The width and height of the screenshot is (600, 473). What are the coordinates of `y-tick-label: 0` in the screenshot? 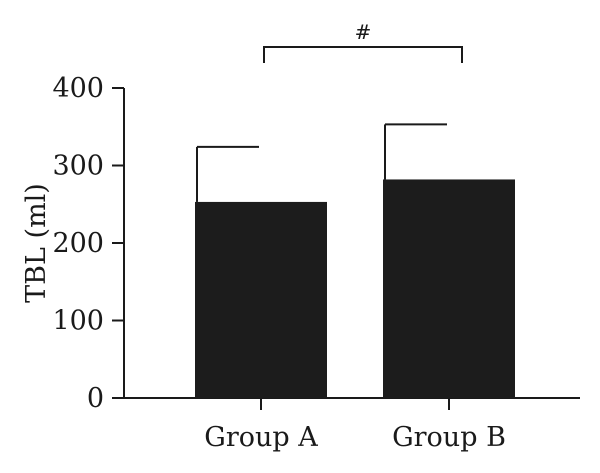 It's located at (95, 398).